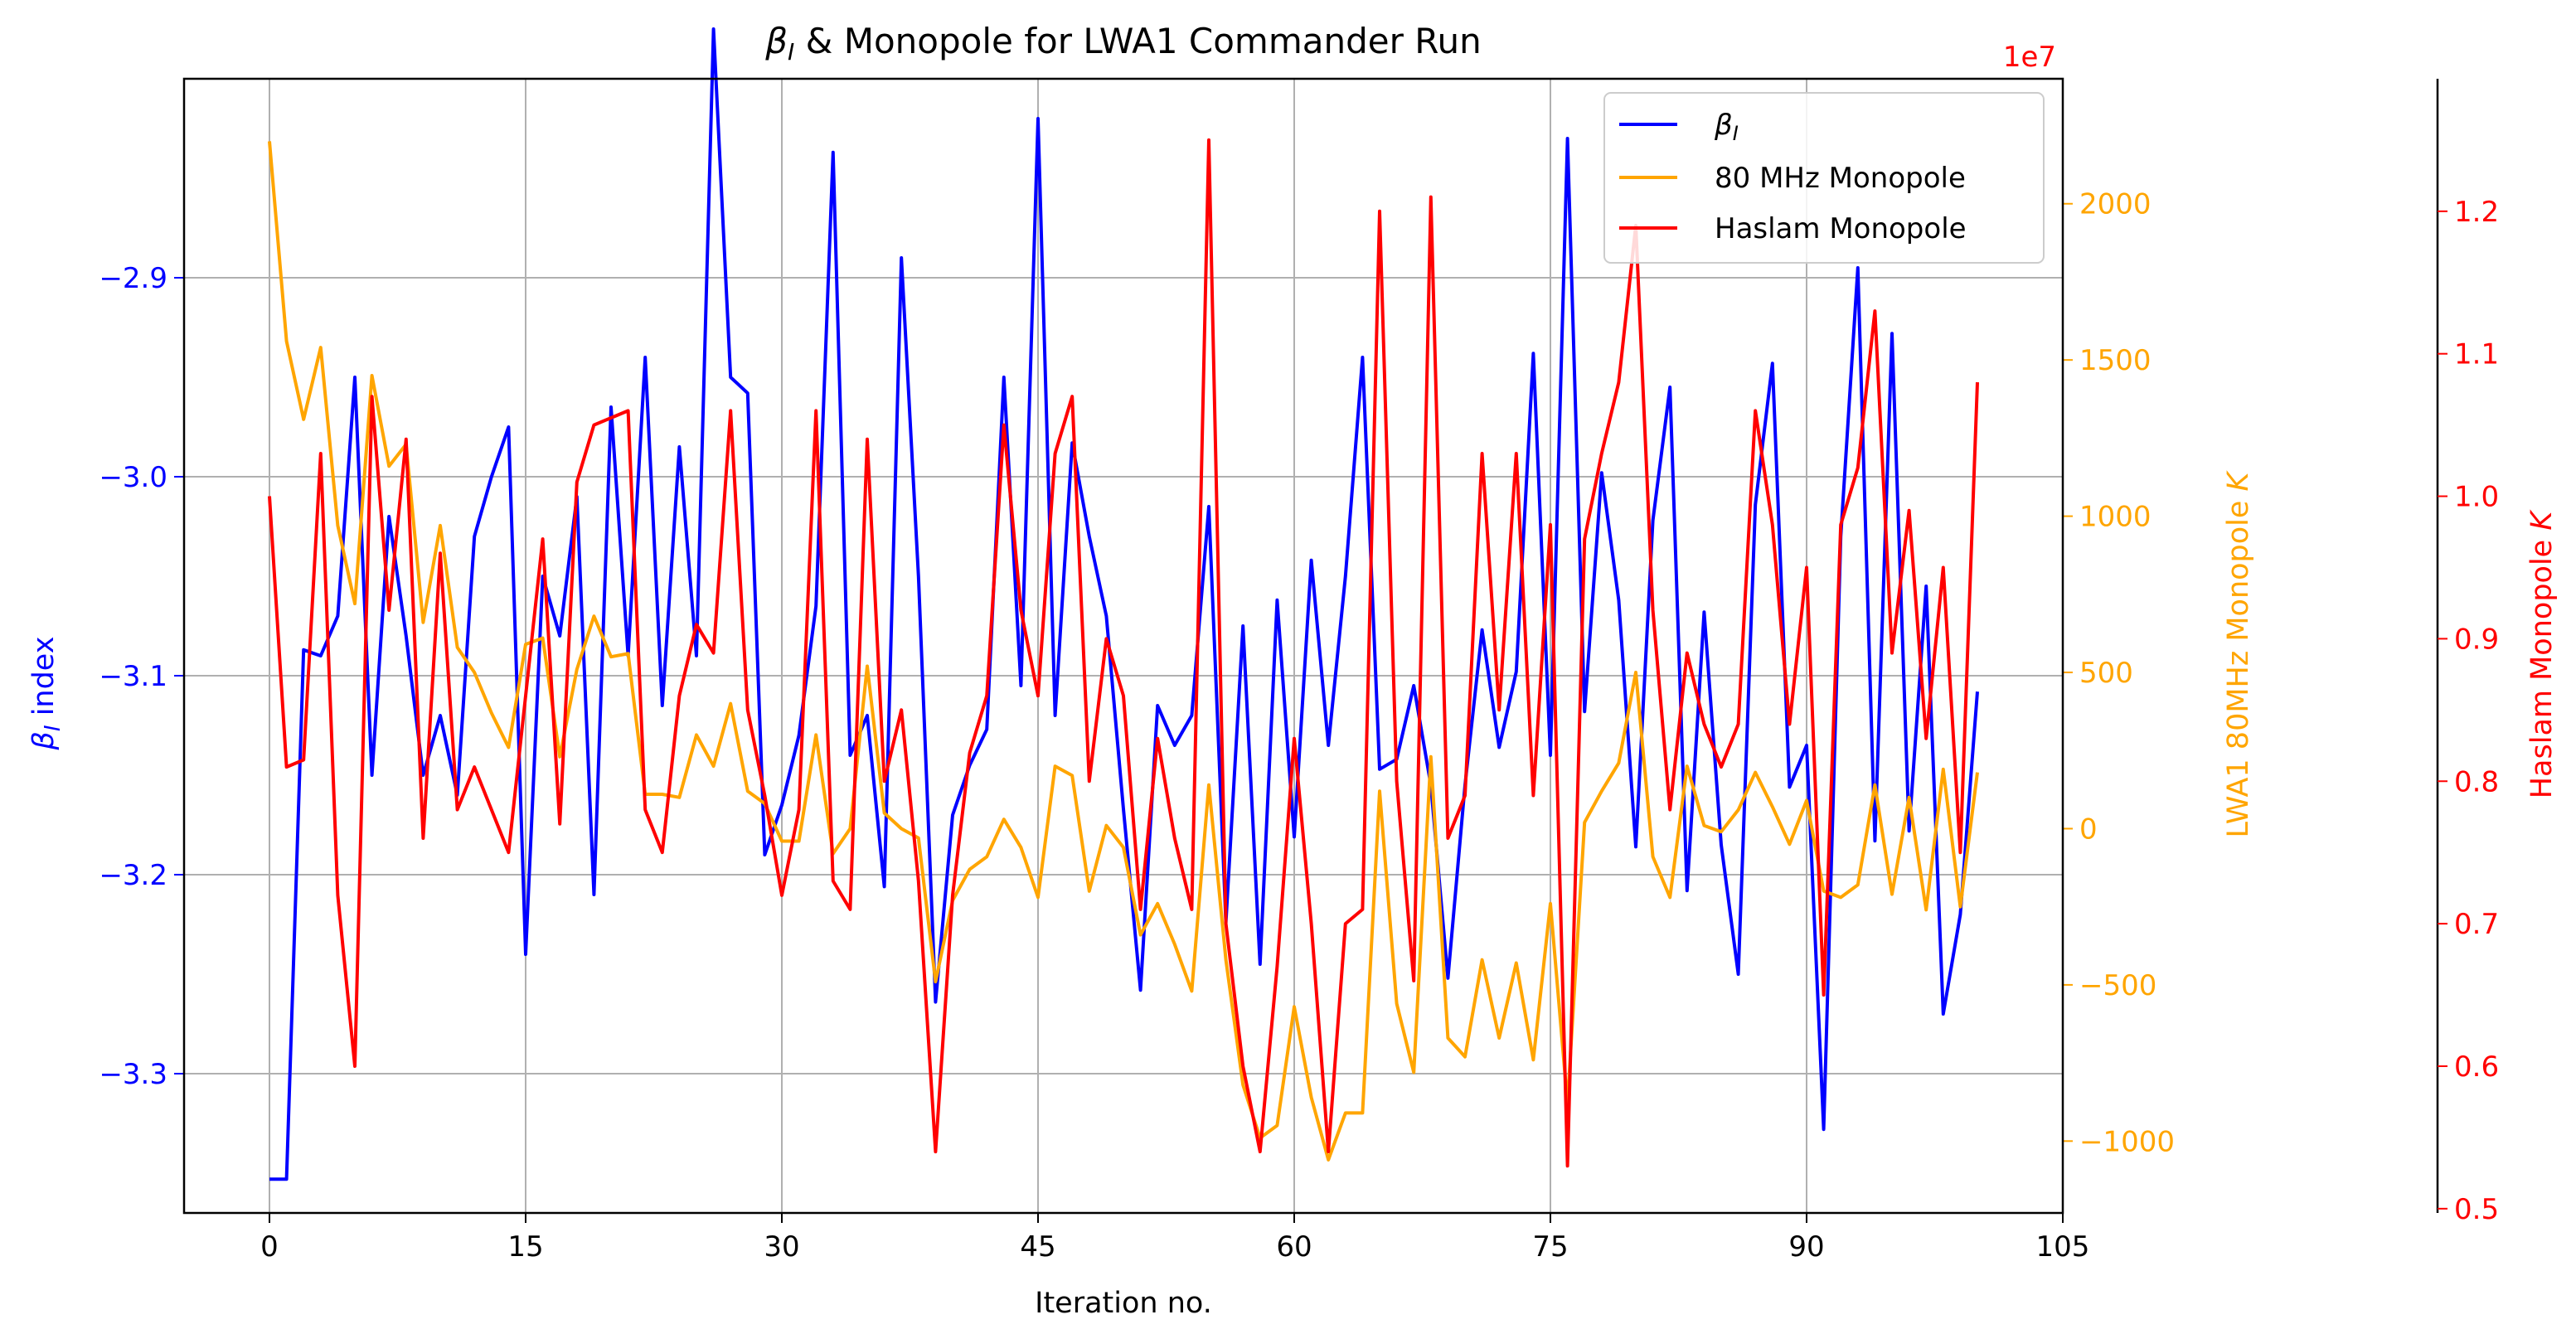 The width and height of the screenshot is (2576, 1334). What do you see at coordinates (1123, 1303) in the screenshot?
I see `x-axis-title: Iteration no.` at bounding box center [1123, 1303].